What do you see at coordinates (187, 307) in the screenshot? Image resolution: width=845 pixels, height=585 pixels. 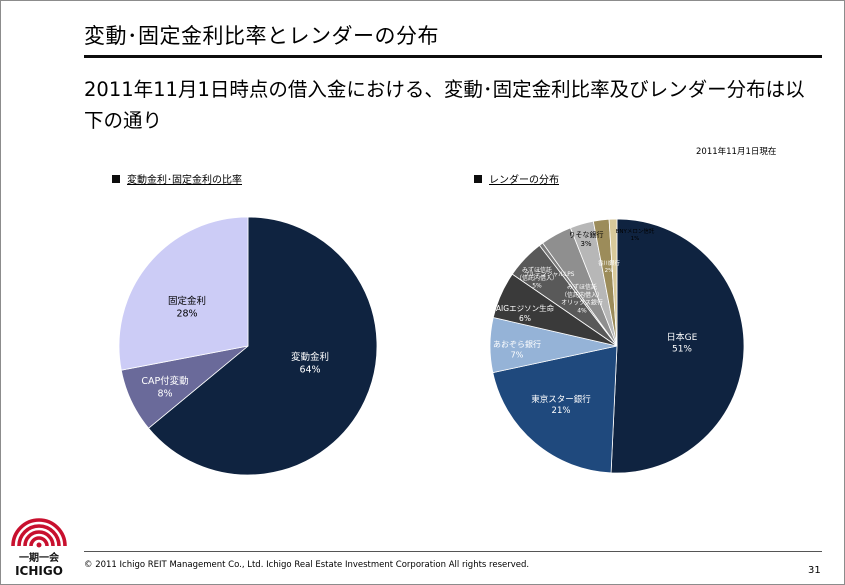 I see `pie1-label-3: 固定金利 28%` at bounding box center [187, 307].